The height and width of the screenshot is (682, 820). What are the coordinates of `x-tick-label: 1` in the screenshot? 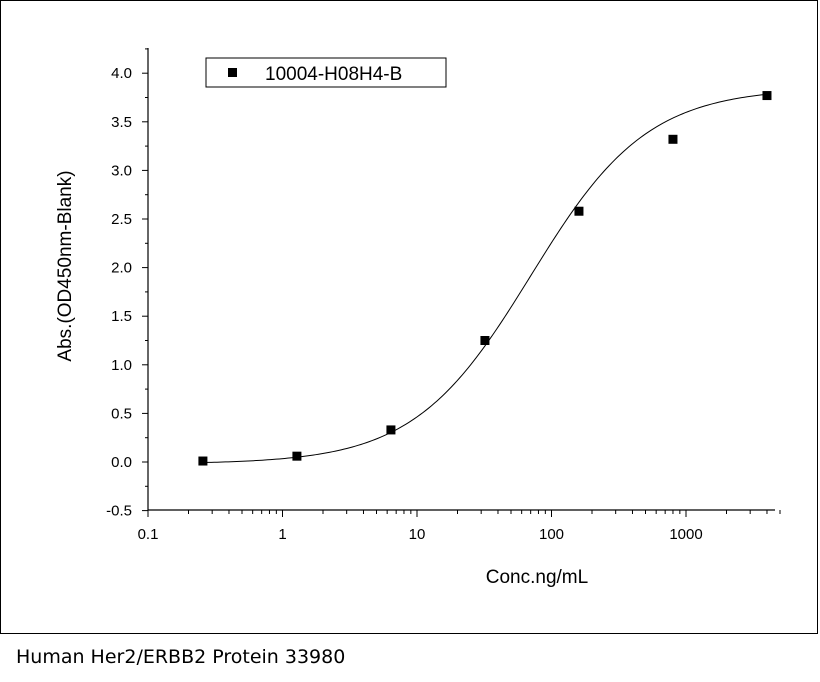 It's located at (282, 534).